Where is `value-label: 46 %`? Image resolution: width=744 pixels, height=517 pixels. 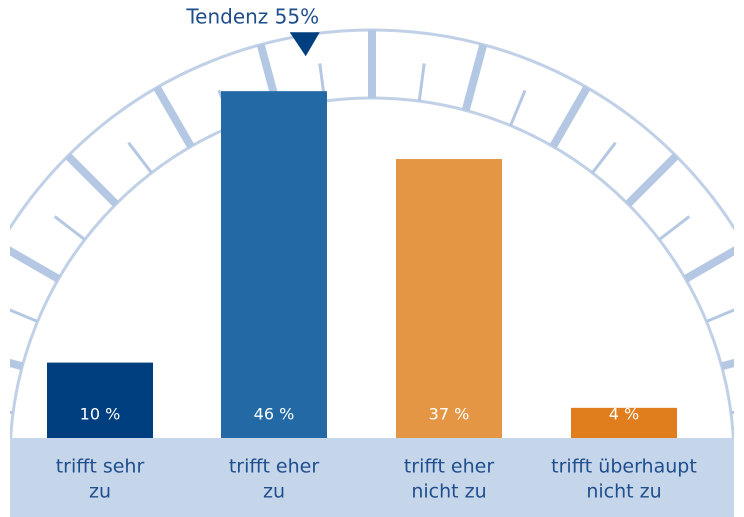 value-label: 46 % is located at coordinates (274, 414).